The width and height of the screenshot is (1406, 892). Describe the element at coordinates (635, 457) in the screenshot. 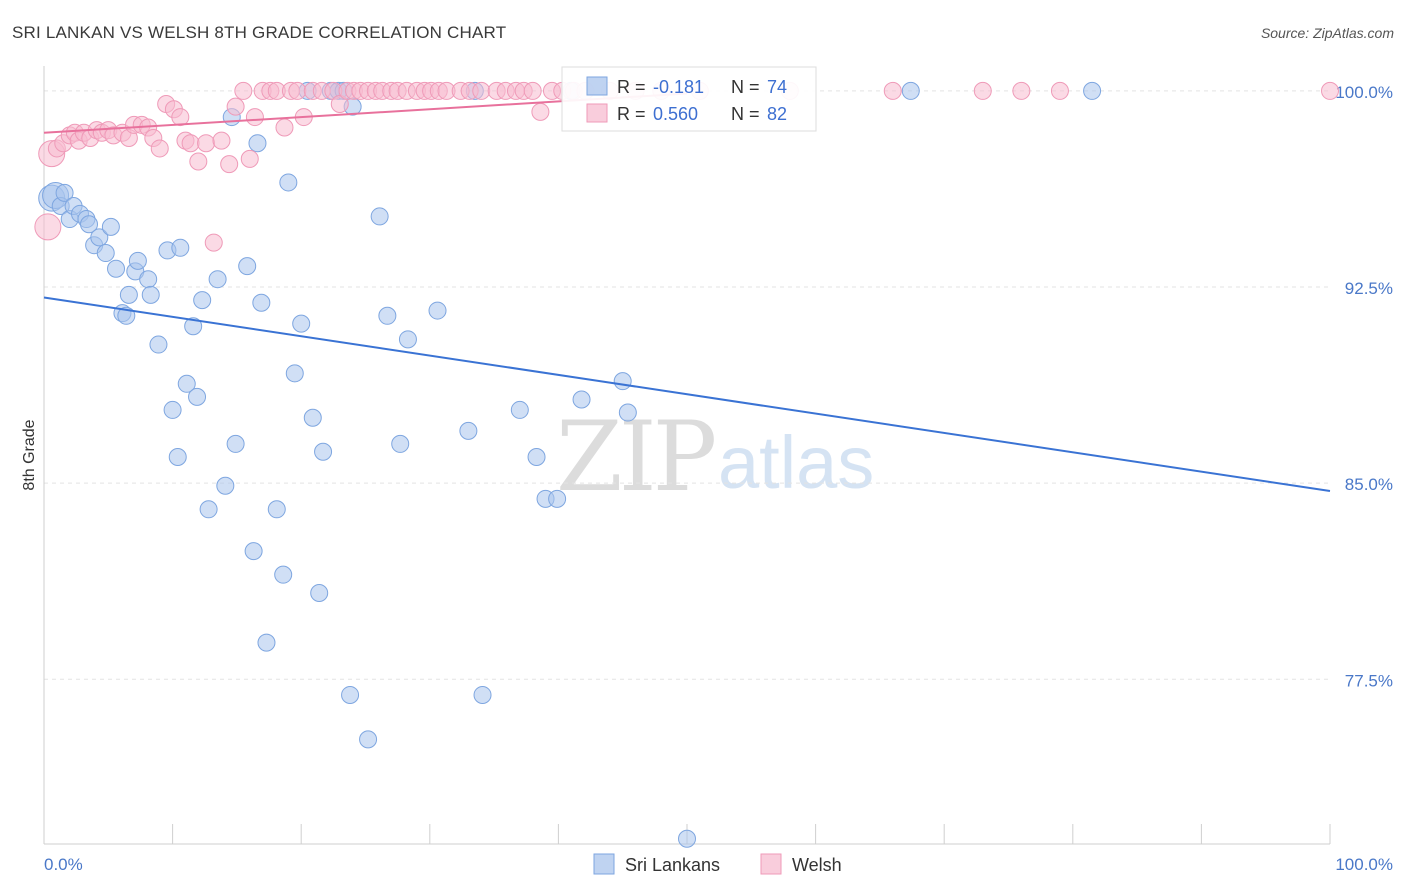

I see `watermark-zip: ZIP` at that location.